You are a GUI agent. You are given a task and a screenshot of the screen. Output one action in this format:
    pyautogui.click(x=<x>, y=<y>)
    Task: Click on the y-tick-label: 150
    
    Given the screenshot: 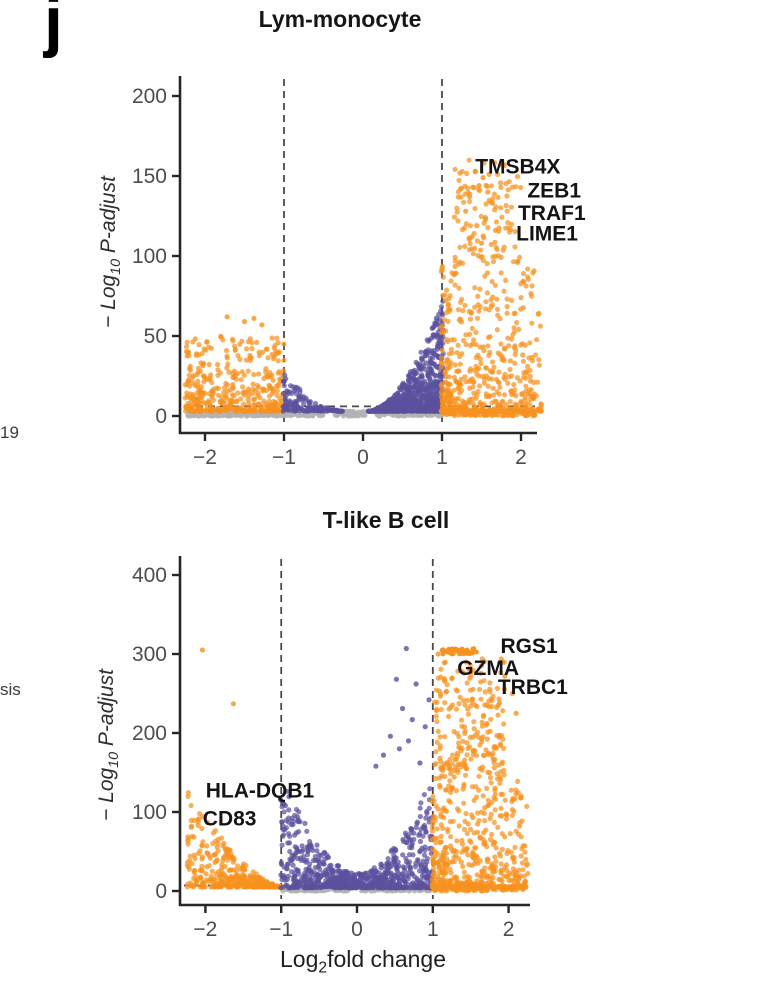 What is the action you would take?
    pyautogui.click(x=149, y=176)
    